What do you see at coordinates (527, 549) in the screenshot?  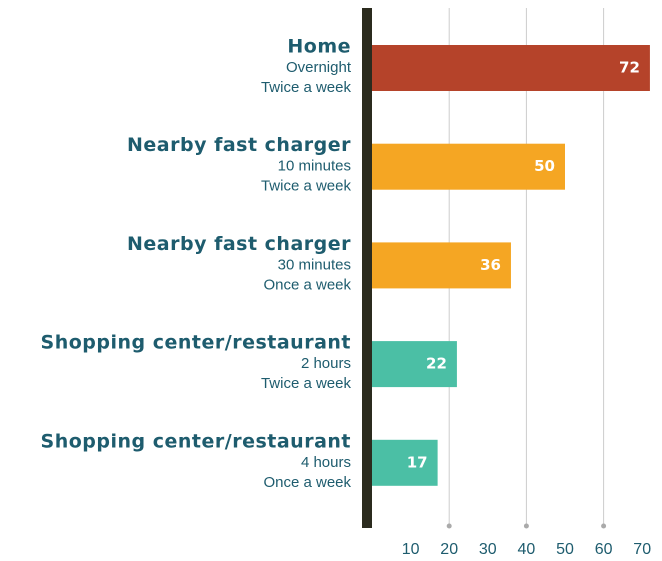 I see `x-tick-label: 40` at bounding box center [527, 549].